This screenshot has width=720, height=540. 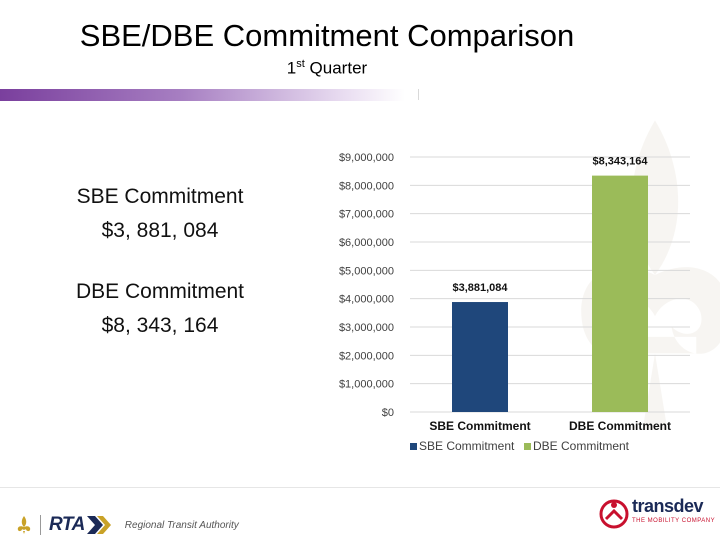 What do you see at coordinates (480, 357) in the screenshot?
I see `bar-sbe` at bounding box center [480, 357].